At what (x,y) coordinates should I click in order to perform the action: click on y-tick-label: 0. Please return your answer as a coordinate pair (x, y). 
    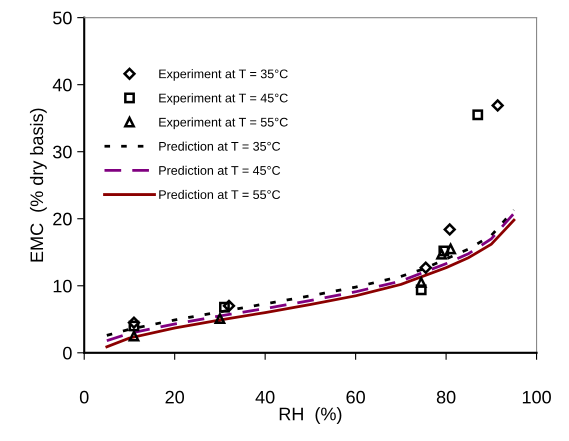
    Looking at the image, I should click on (67, 353).